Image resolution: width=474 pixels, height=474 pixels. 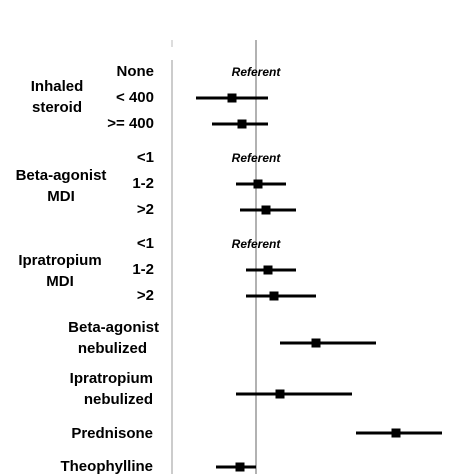 What do you see at coordinates (111, 389) in the screenshot?
I see `group-label-ipratropium-nebulized: Ipratropium nebulized` at bounding box center [111, 389].